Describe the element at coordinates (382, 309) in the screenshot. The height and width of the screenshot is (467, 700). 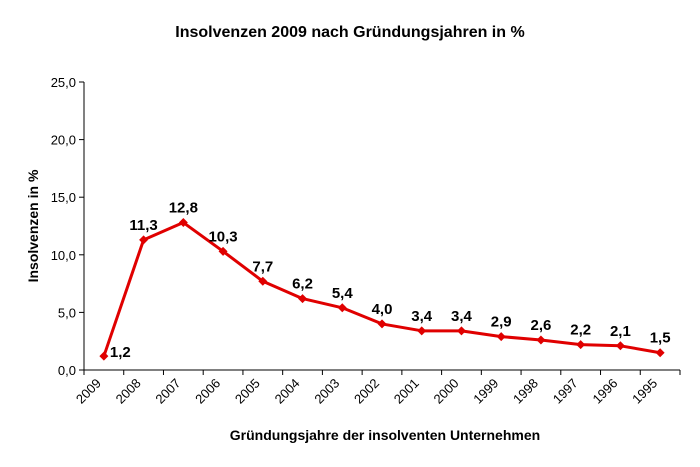
I see `data-label: 4,0` at that location.